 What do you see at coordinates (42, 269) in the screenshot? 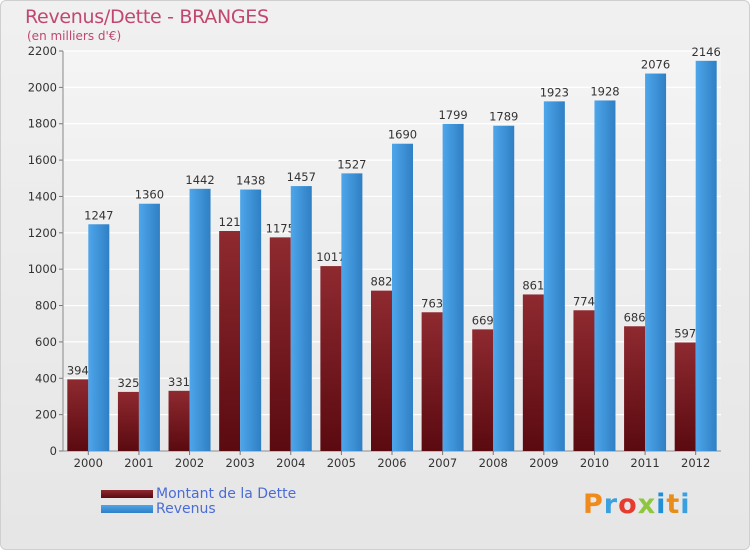
I see `y-tick-label: 1000` at bounding box center [42, 269].